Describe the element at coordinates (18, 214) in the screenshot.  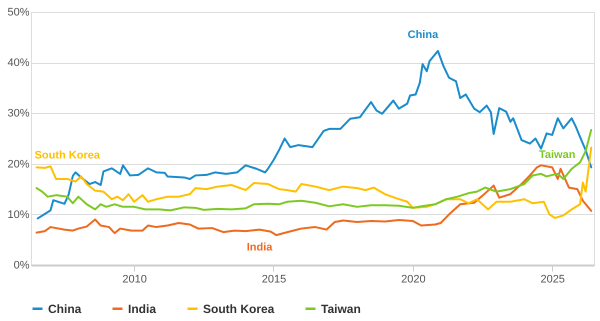
I see `y-tick-label: 10%` at that location.